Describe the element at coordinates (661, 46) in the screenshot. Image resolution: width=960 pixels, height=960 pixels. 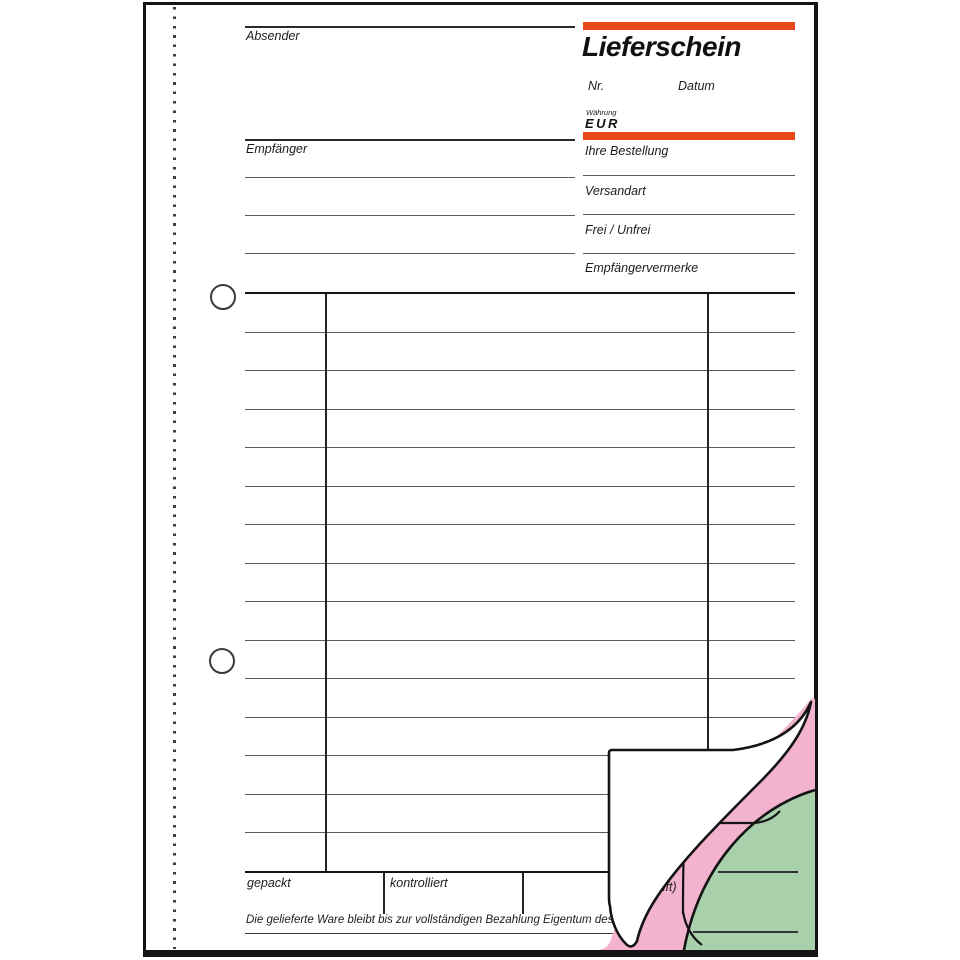
I see `form-title: Lieferschein` at that location.